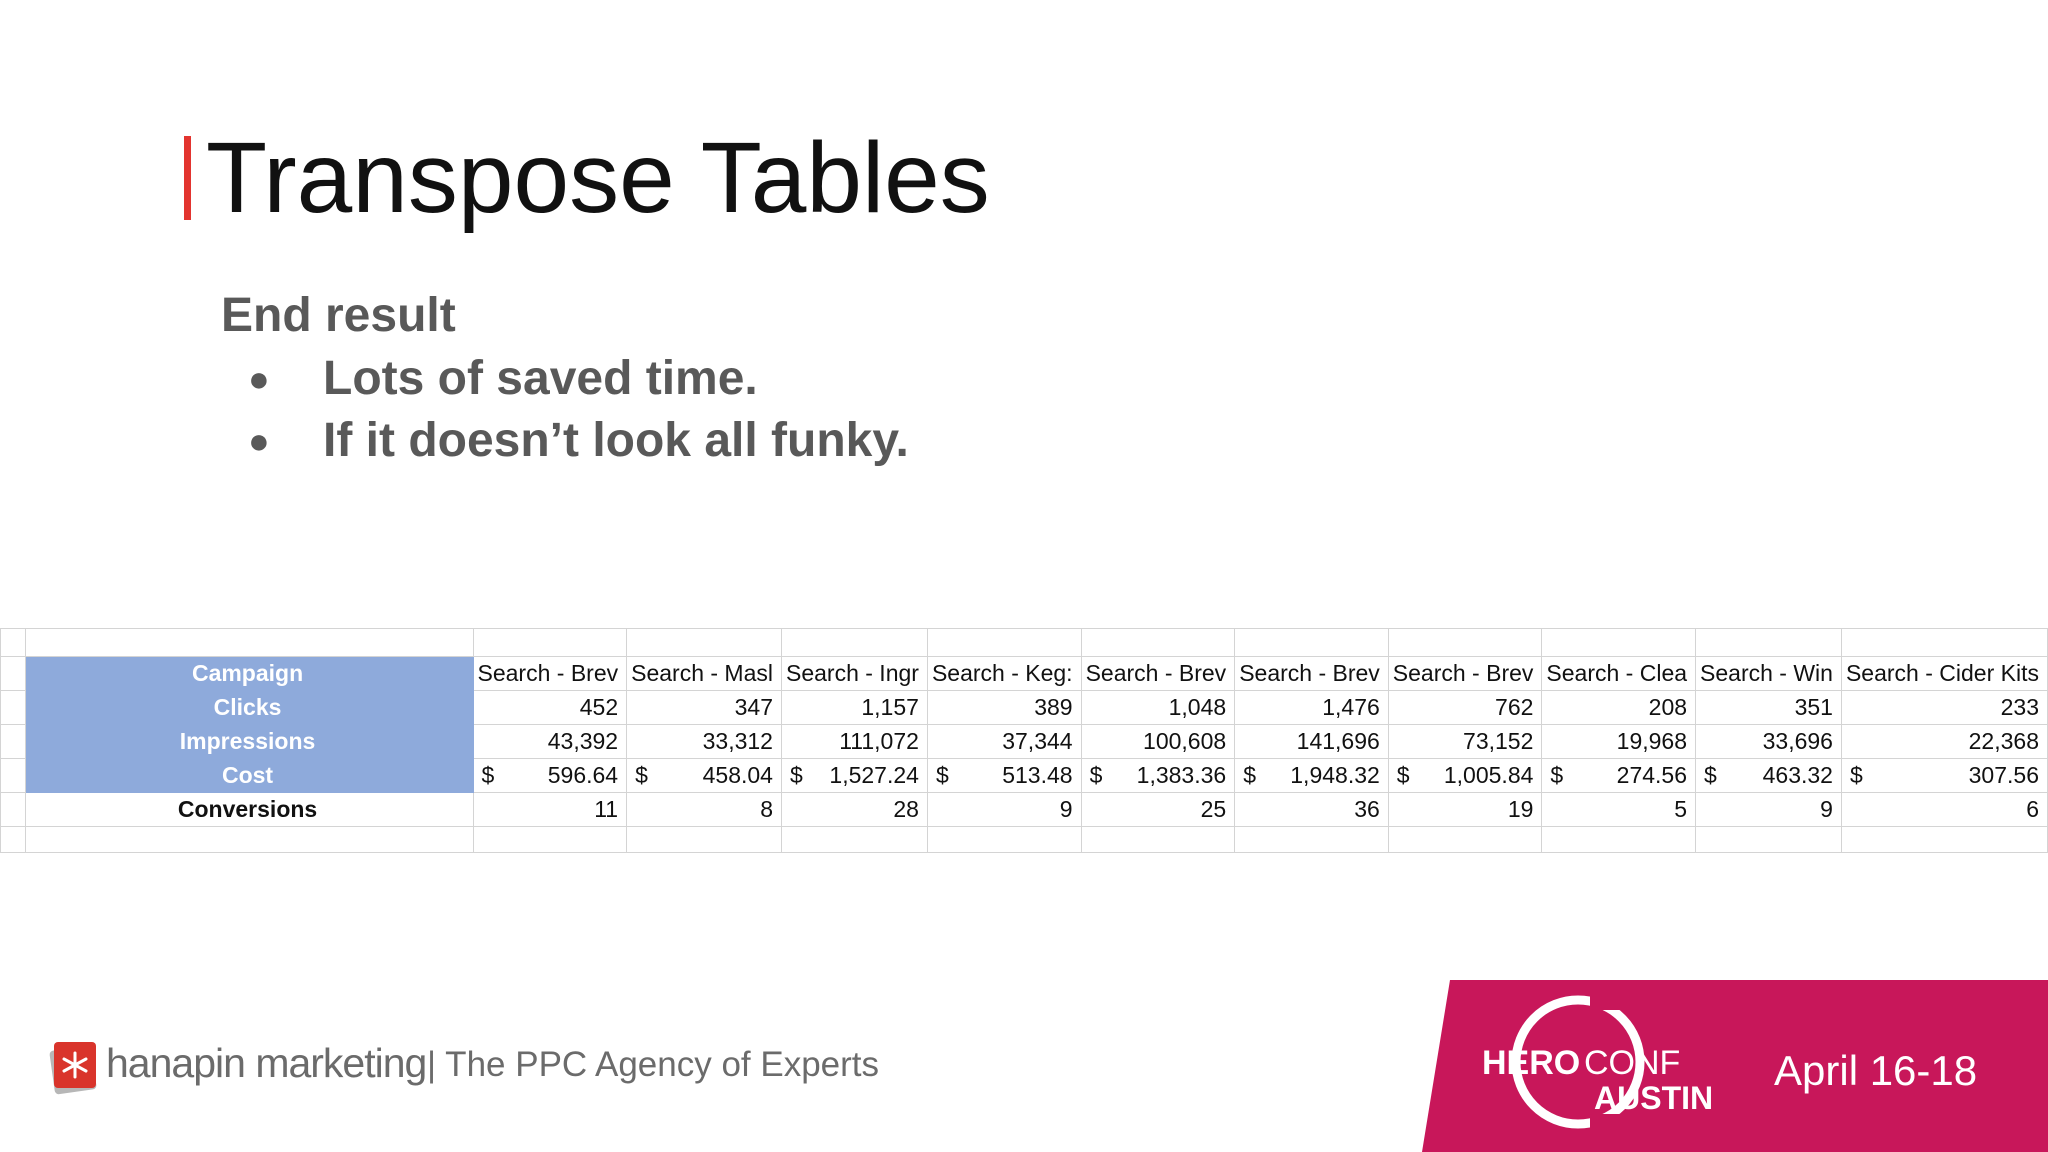 This screenshot has width=2048, height=1152. I want to click on cost-cell: $463.32, so click(1768, 775).